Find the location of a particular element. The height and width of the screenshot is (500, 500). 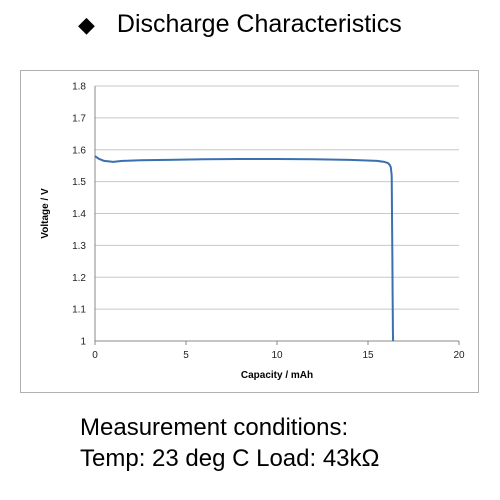

y-tick-label: 1 is located at coordinates (83, 342).